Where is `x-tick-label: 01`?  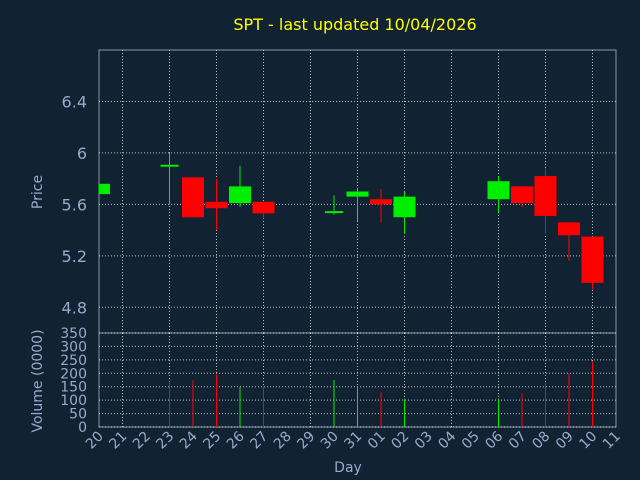 x-tick-label: 01 is located at coordinates (377, 441).